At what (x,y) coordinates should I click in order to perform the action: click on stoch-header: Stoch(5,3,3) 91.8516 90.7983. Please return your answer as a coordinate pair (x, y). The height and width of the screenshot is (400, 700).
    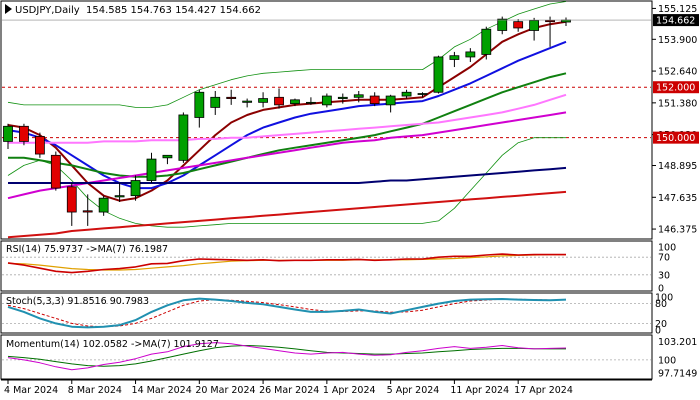
    Looking at the image, I should click on (77, 301).